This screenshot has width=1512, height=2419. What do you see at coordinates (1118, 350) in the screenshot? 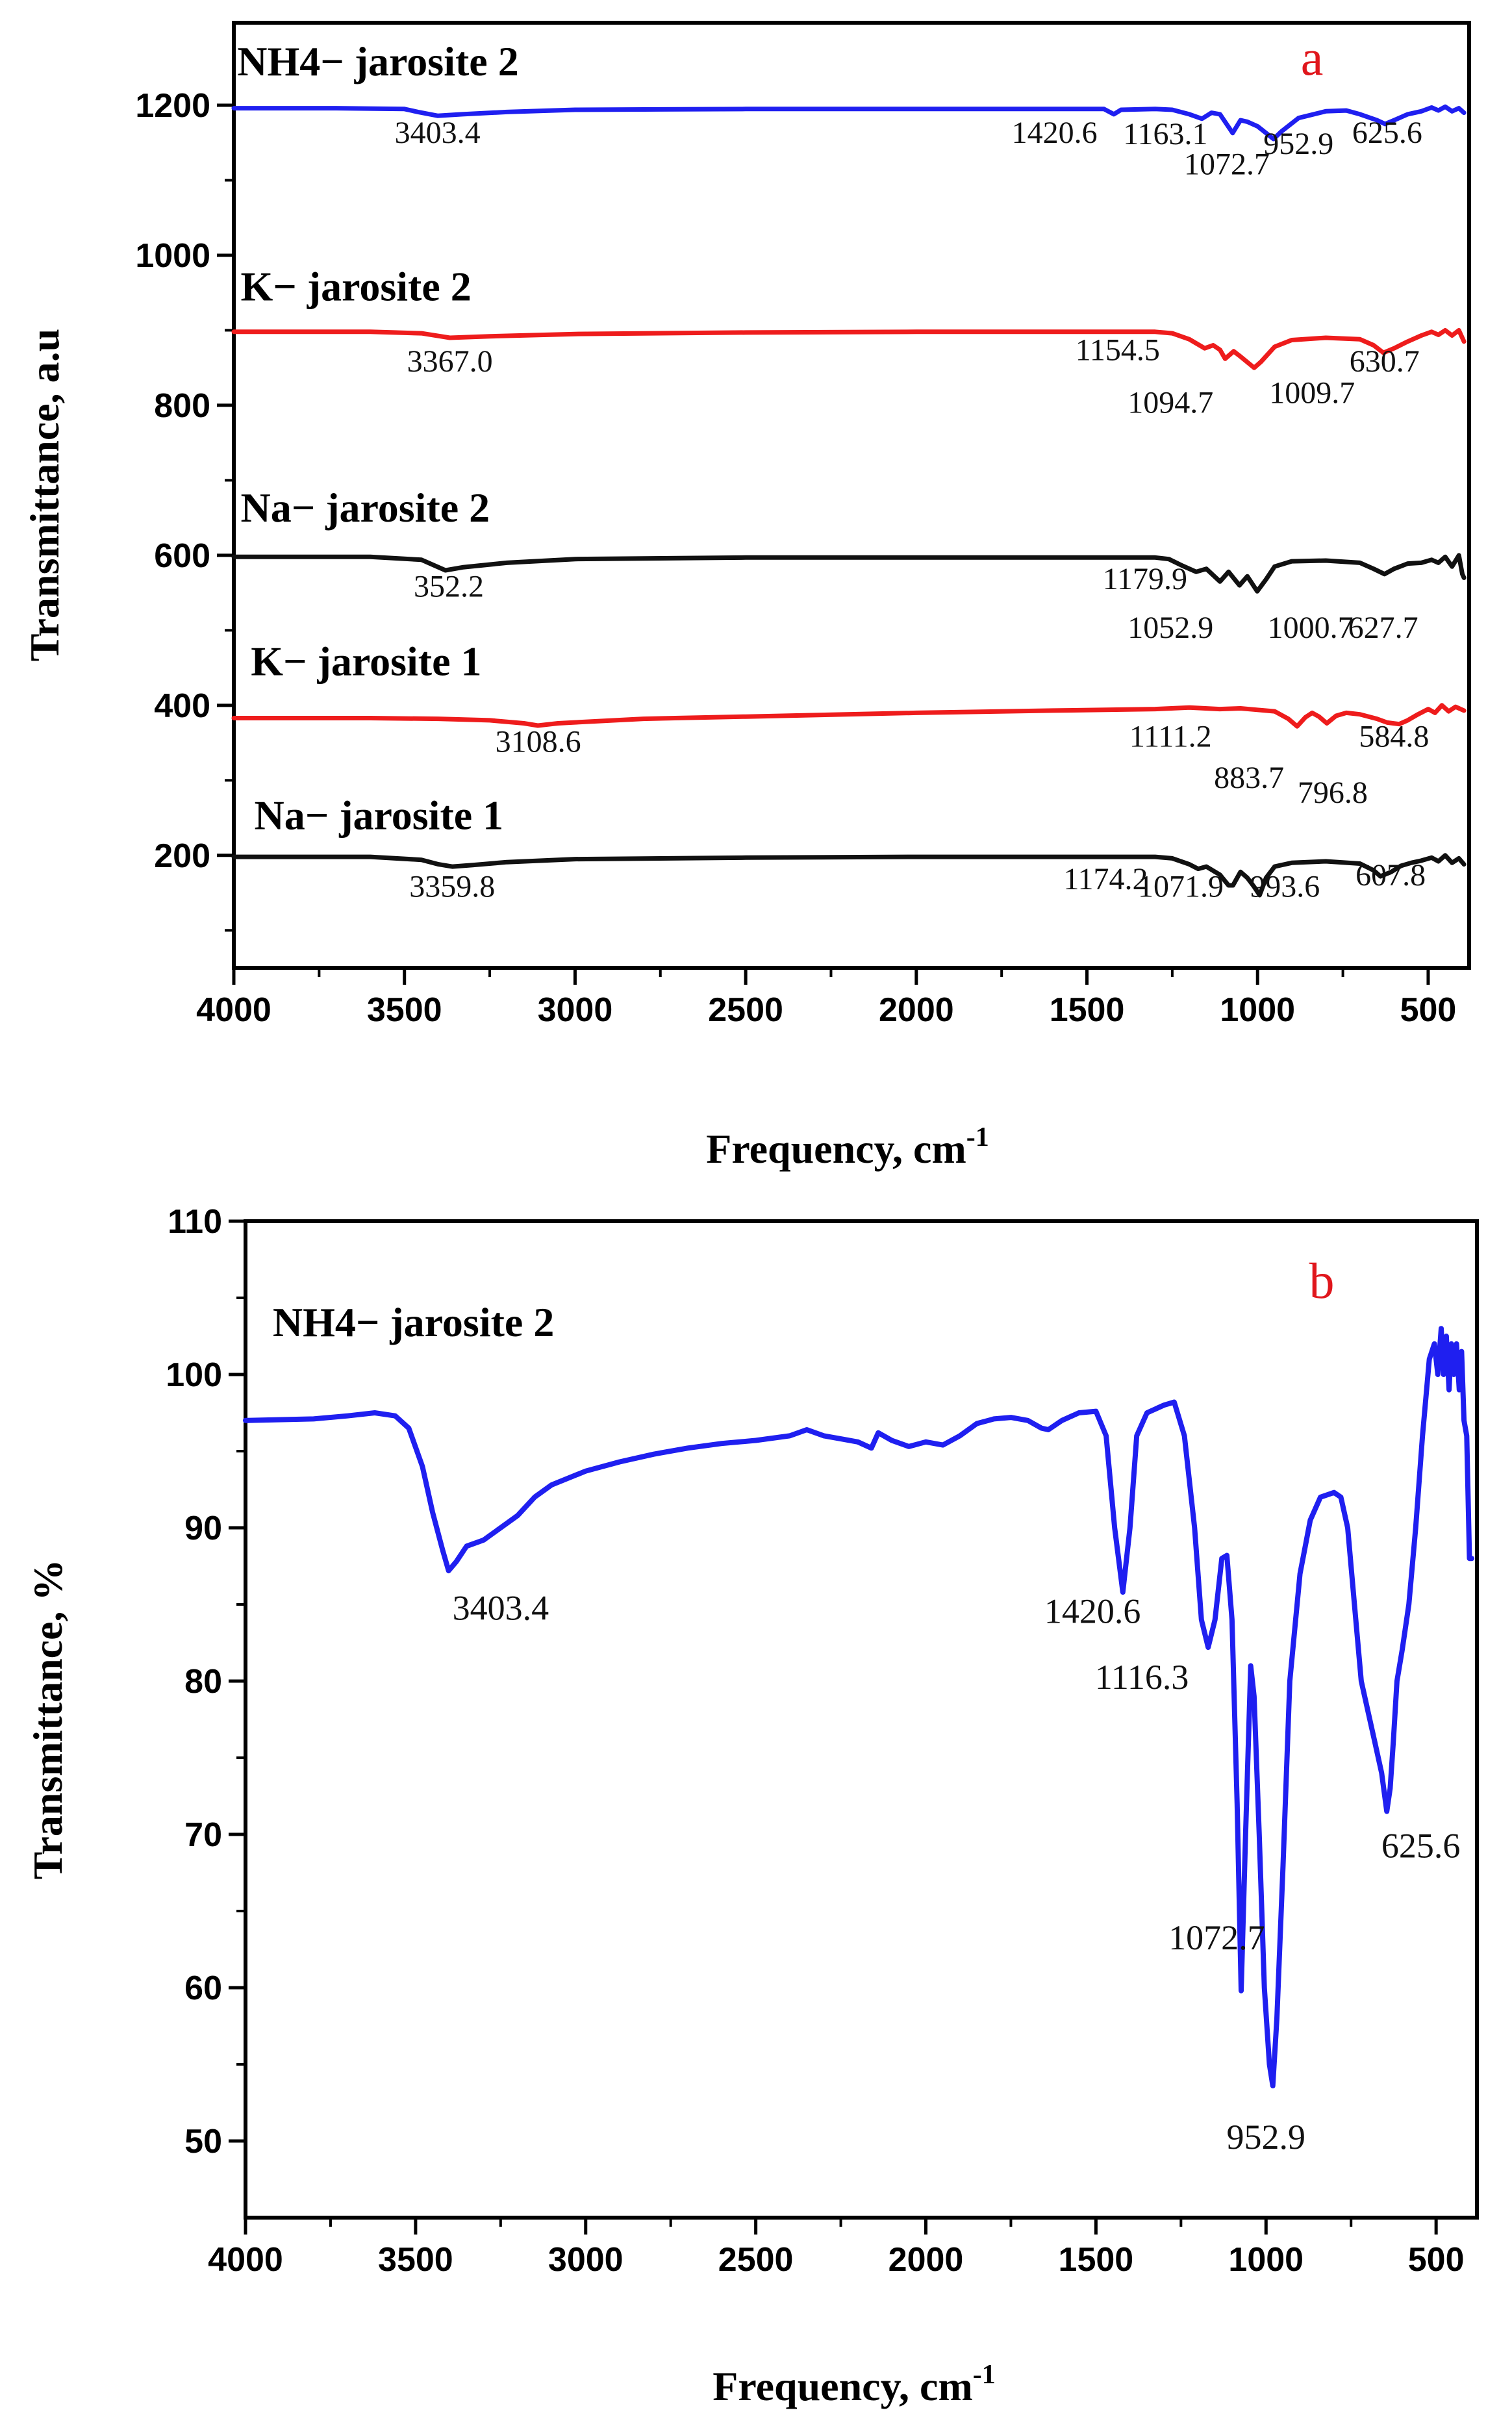
I see `peak-label: 1154.5` at bounding box center [1118, 350].